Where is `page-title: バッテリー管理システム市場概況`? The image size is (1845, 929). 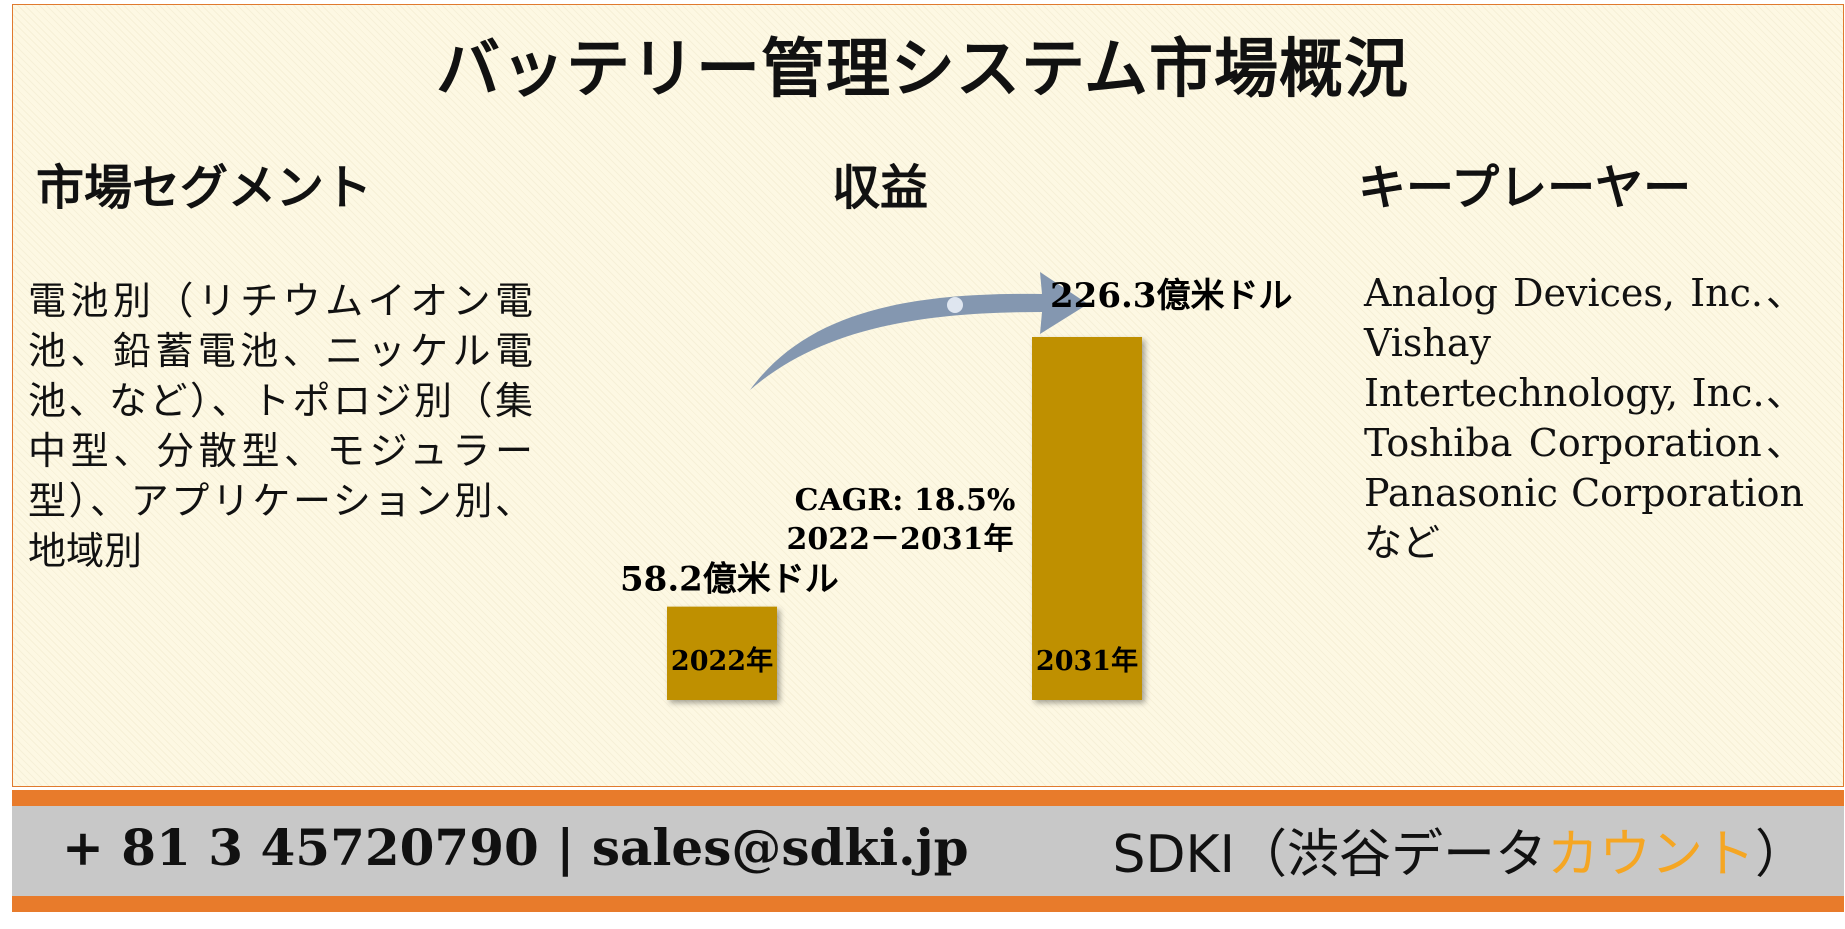
page-title: バッテリー管理システム市場概況 is located at coordinates (922, 69).